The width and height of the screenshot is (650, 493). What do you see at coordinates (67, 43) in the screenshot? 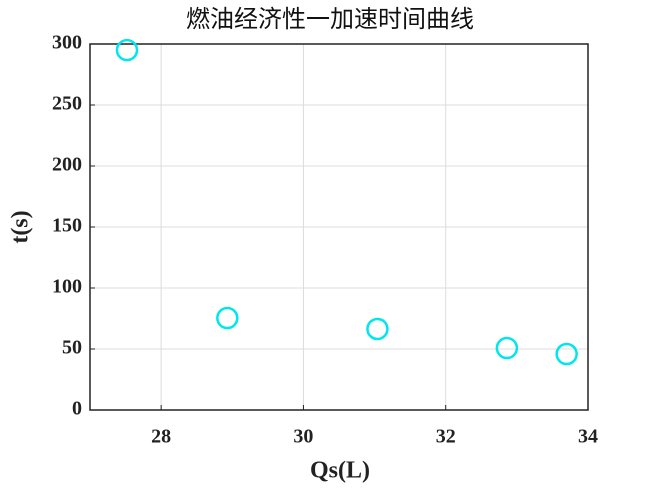
I see `y-tick-label: 300` at bounding box center [67, 43].